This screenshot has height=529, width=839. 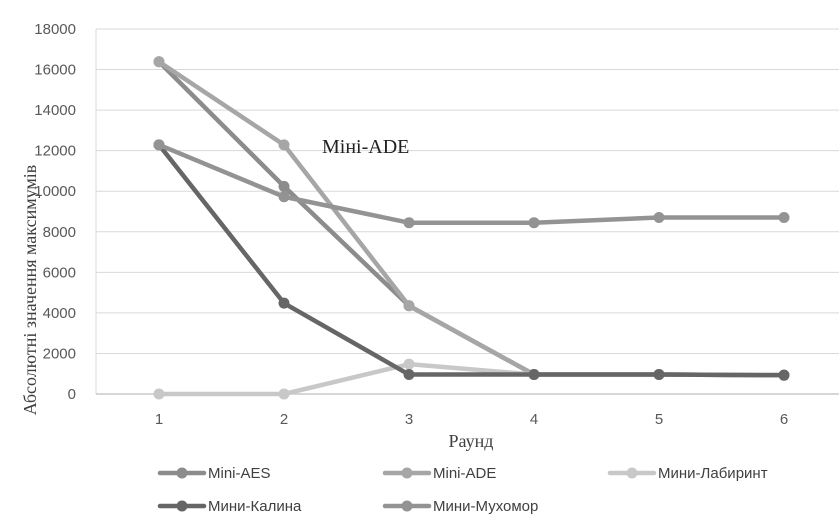 I want to click on x-tick-label: 4, so click(x=534, y=419).